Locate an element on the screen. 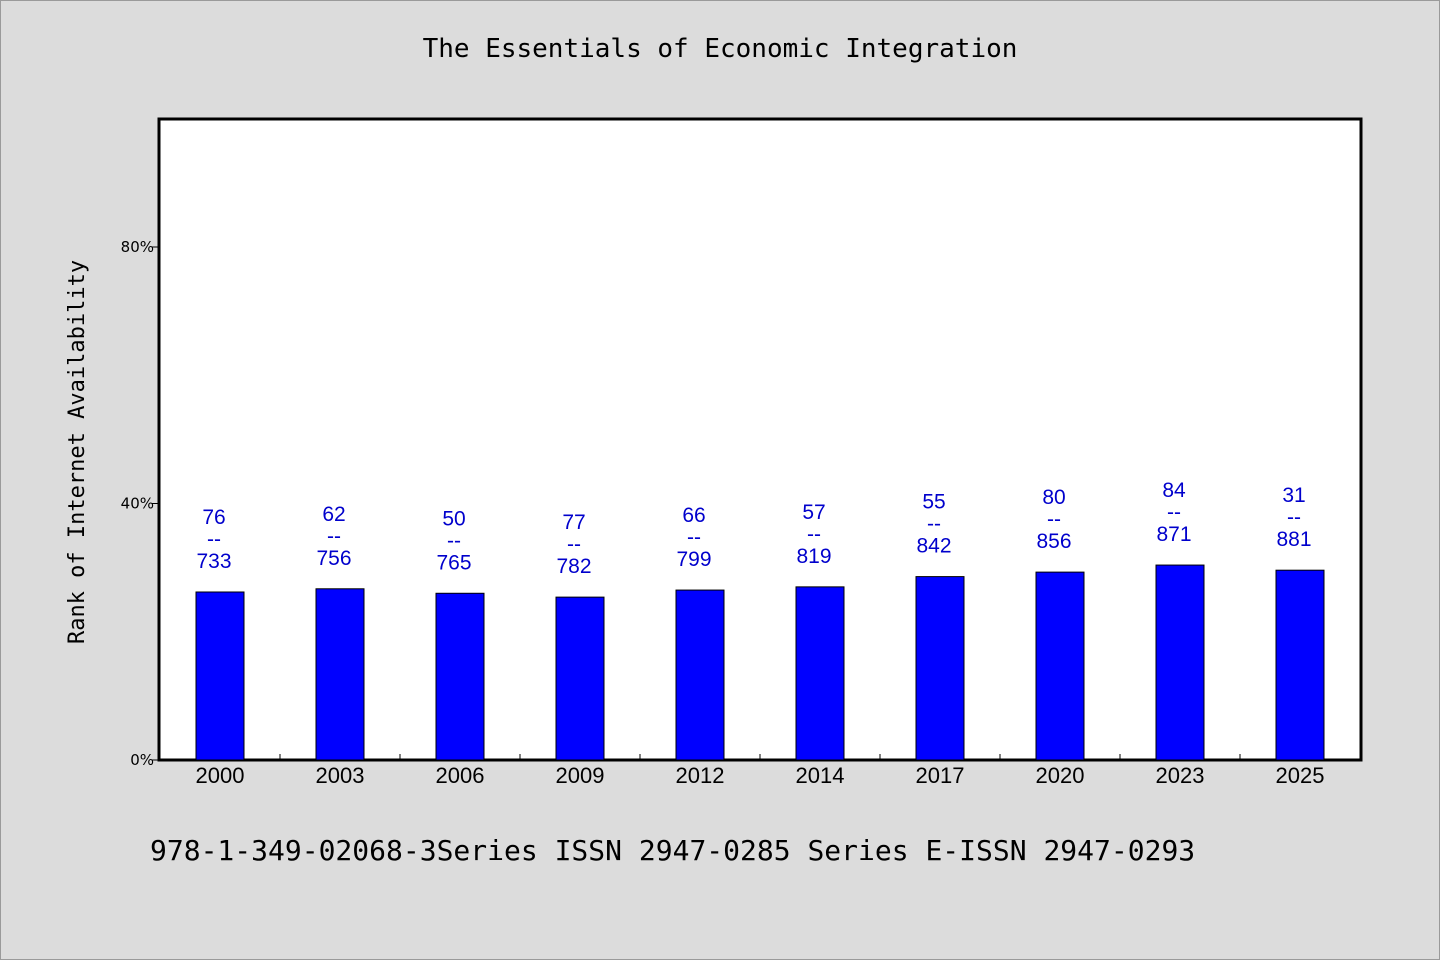 This screenshot has height=960, width=1440. y-tick-label: 40% is located at coordinates (137, 504).